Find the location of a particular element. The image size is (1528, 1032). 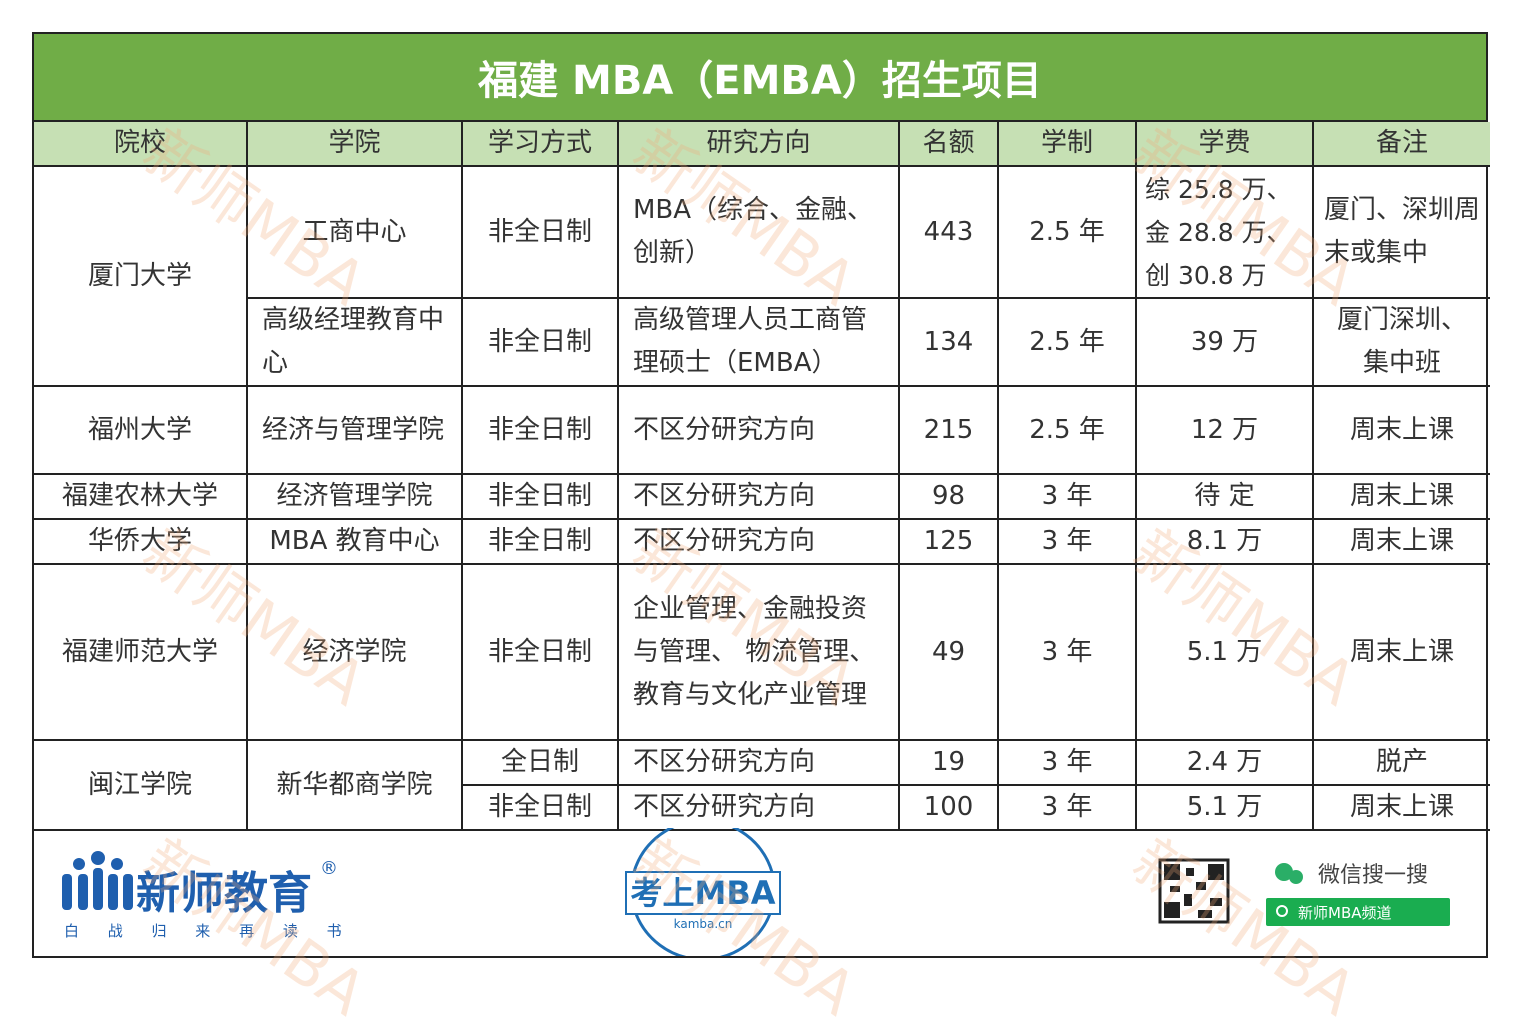

th: 学院 is located at coordinates (354, 144).